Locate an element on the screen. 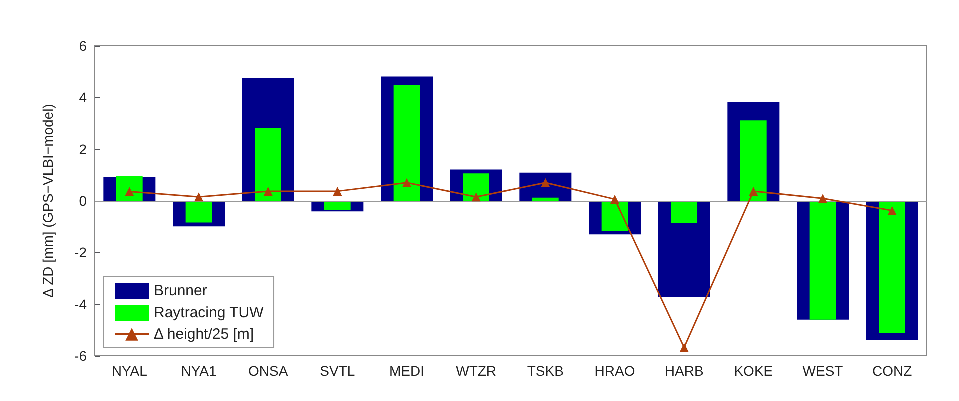 Image resolution: width=959 pixels, height=401 pixels. y-tick-label: 2 is located at coordinates (83, 149).